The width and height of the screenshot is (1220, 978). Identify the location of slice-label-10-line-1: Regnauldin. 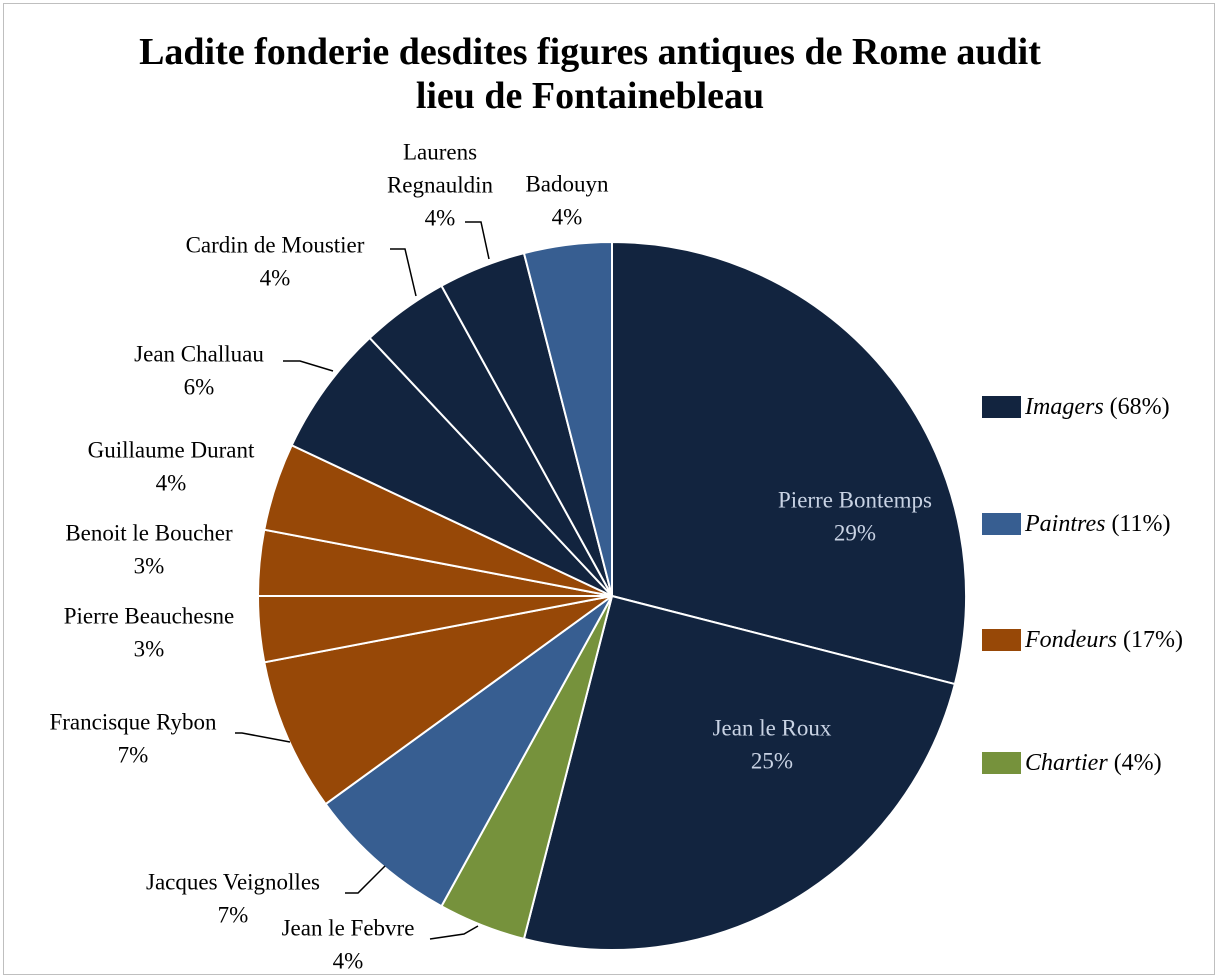
(440, 184).